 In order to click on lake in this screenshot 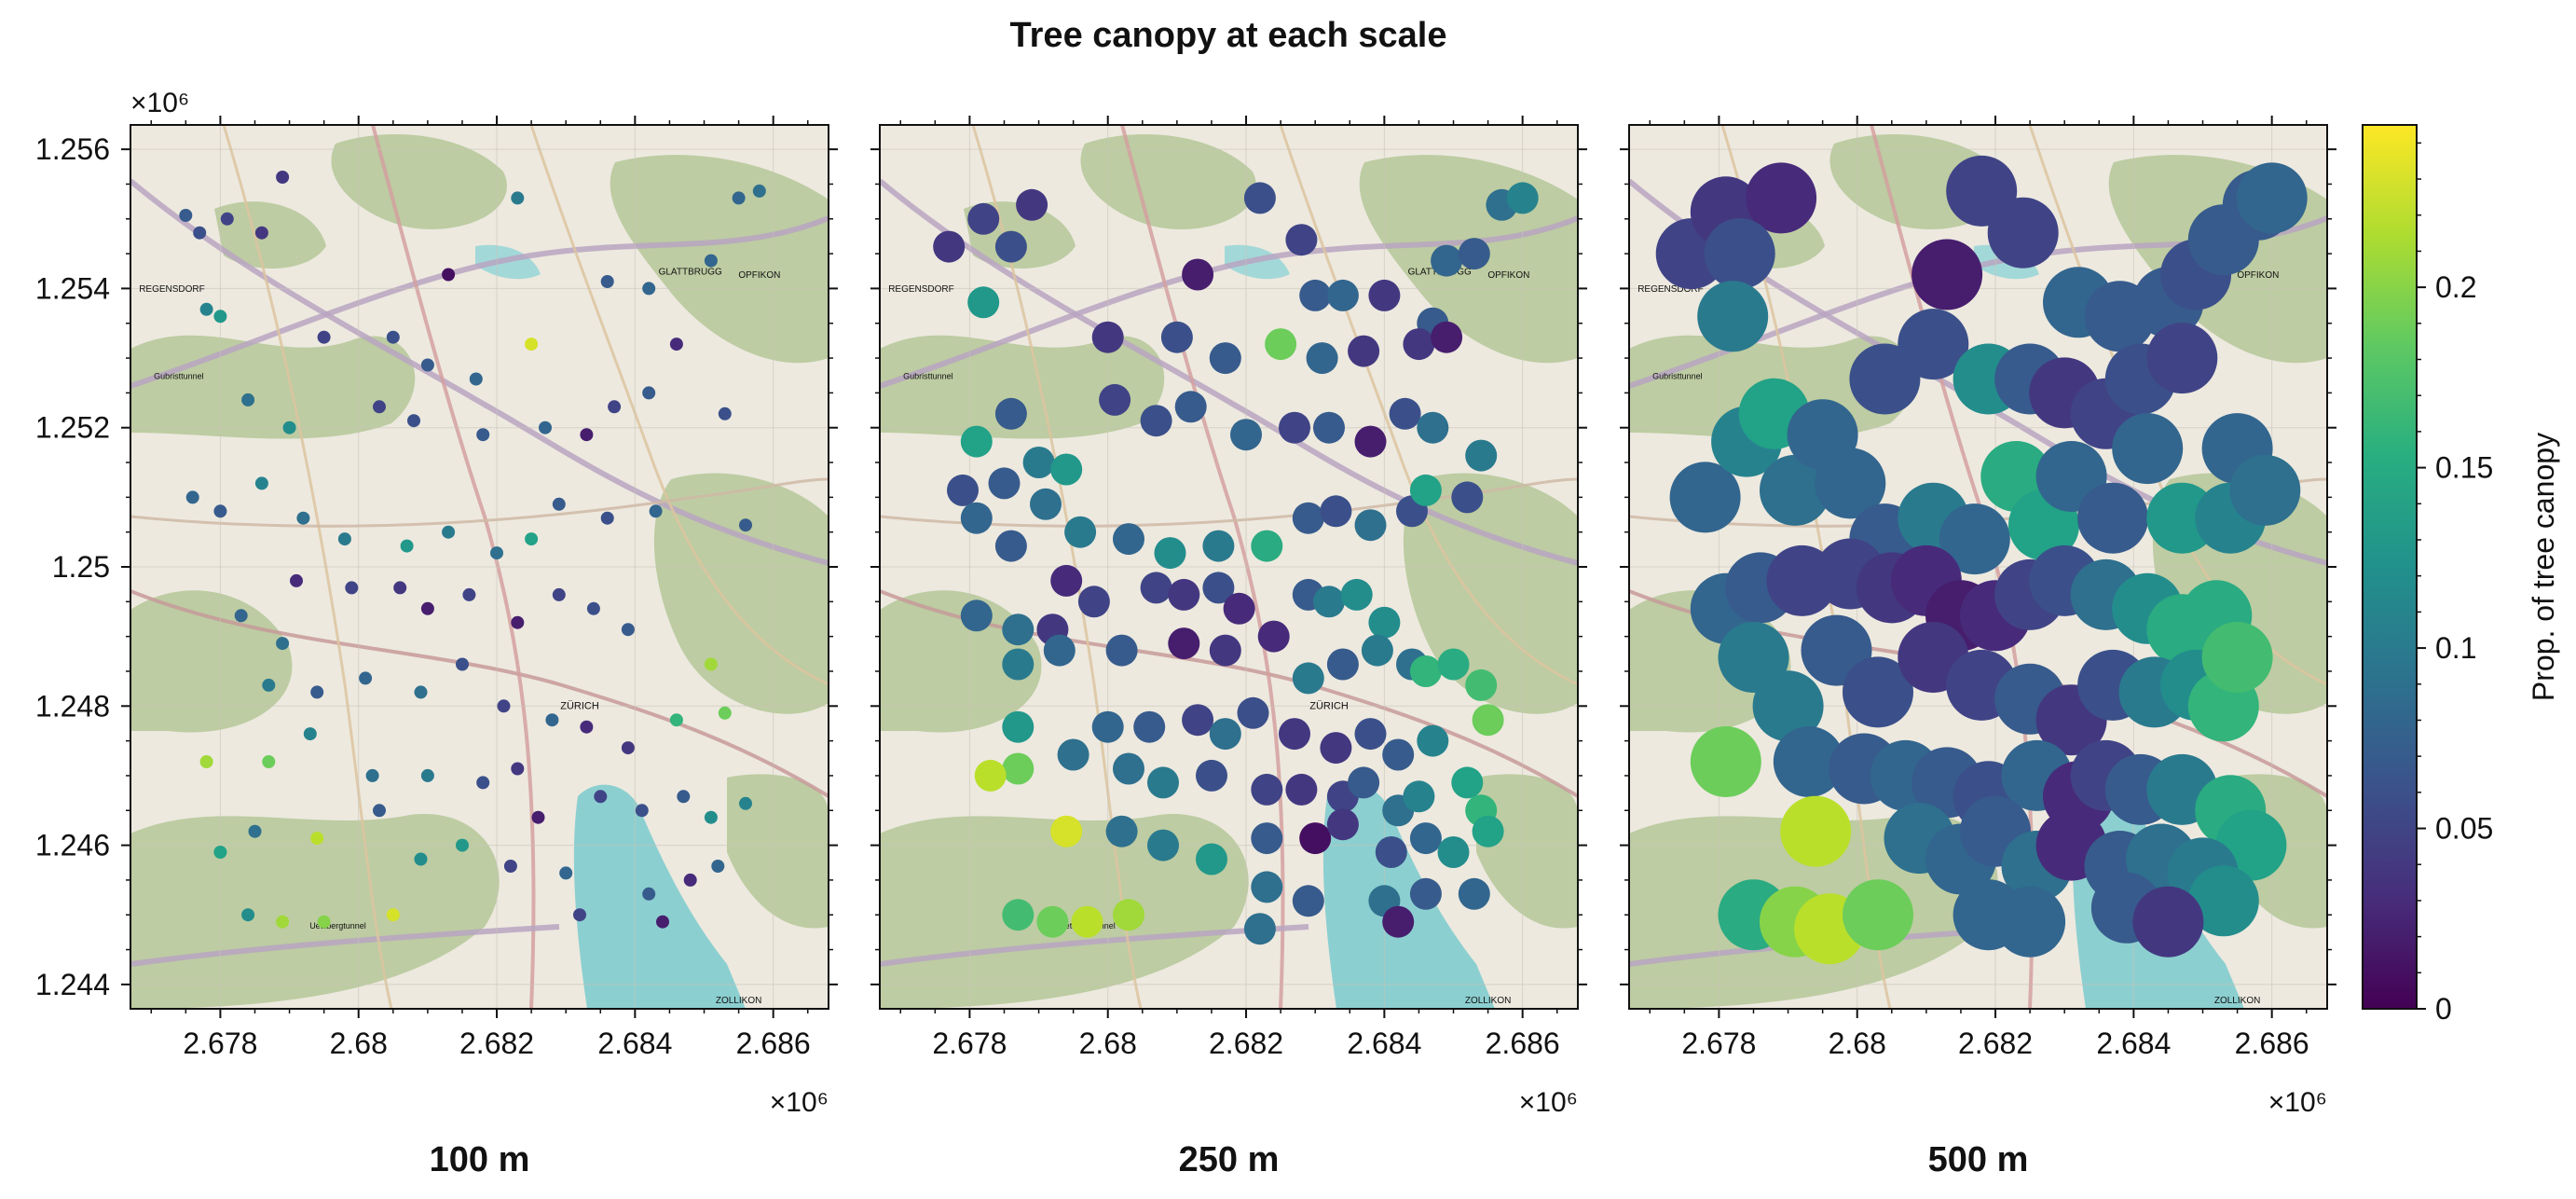, I will do `click(659, 897)`.